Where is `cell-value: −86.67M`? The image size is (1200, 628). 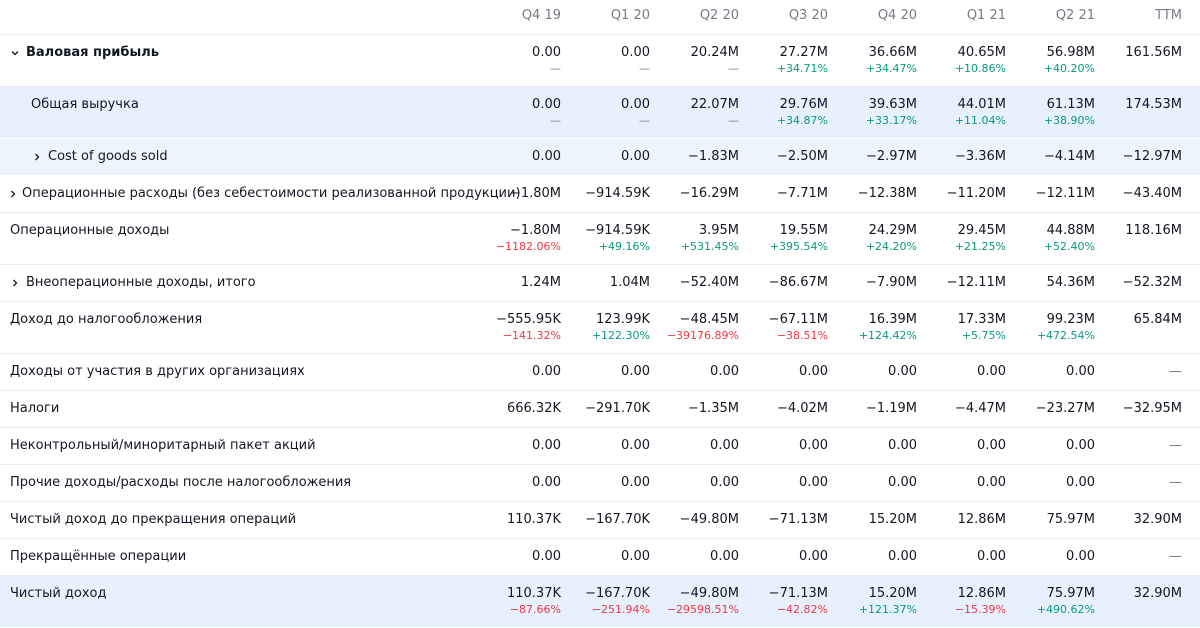
cell-value: −86.67M is located at coordinates (798, 282).